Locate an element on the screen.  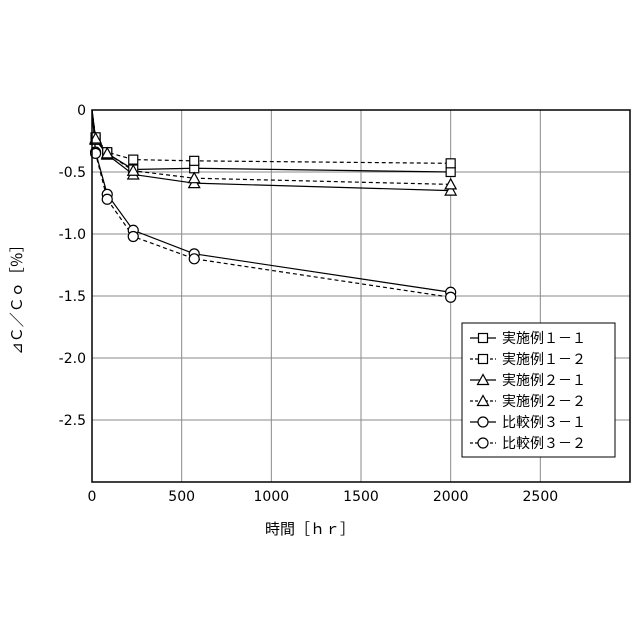
legend-label: 実施例１－１ is located at coordinates (544, 339).